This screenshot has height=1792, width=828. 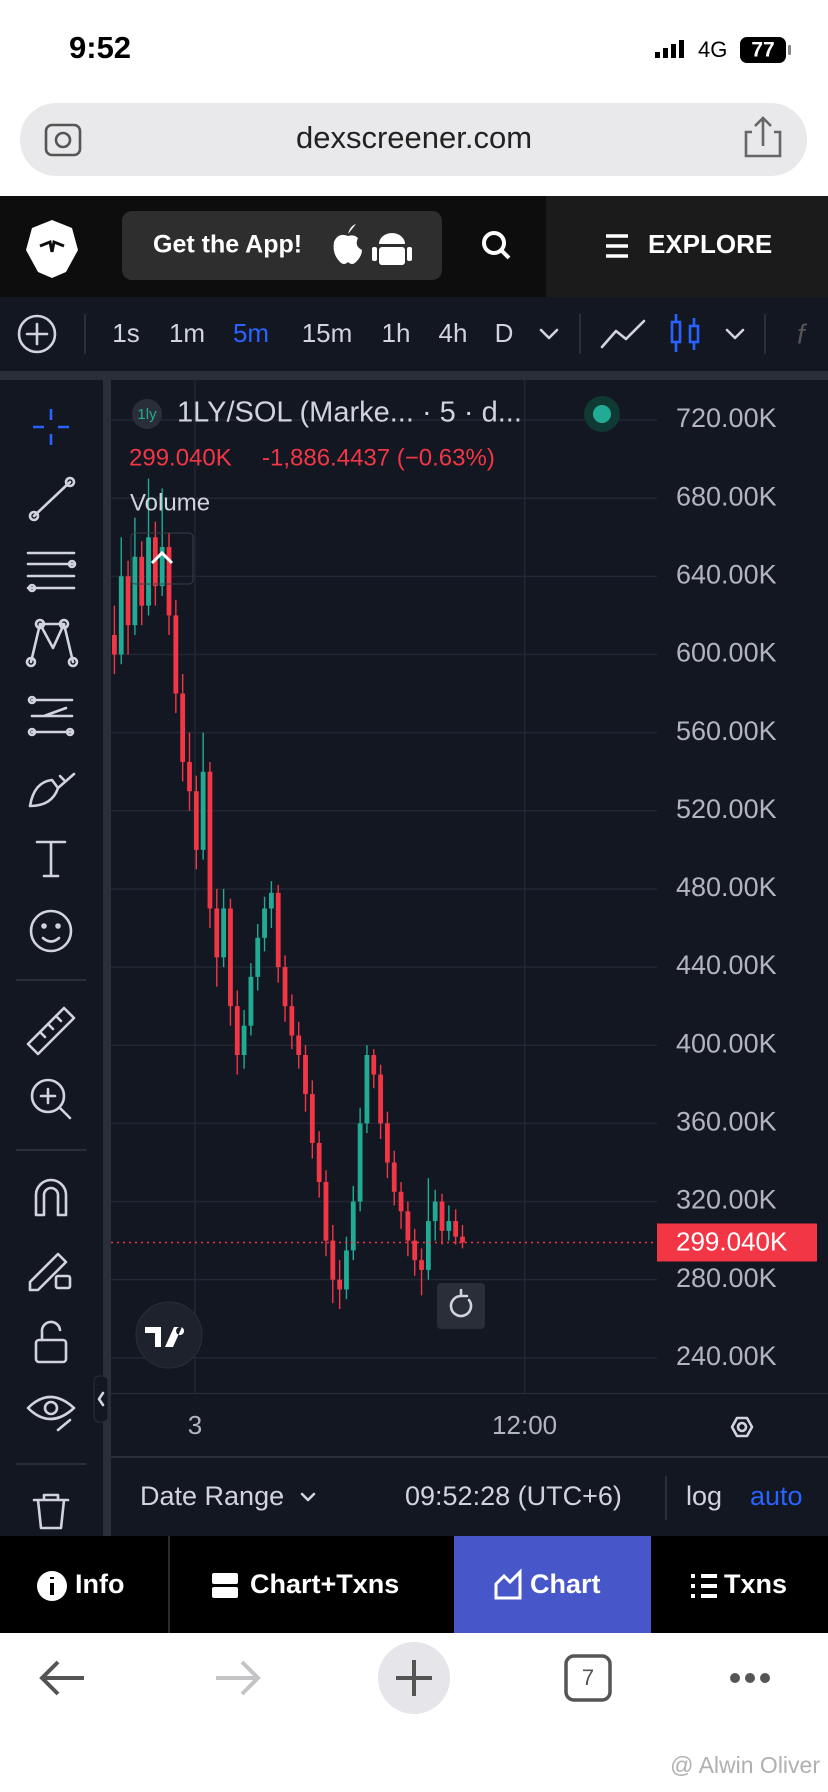 I want to click on interval: 1m, so click(x=187, y=333).